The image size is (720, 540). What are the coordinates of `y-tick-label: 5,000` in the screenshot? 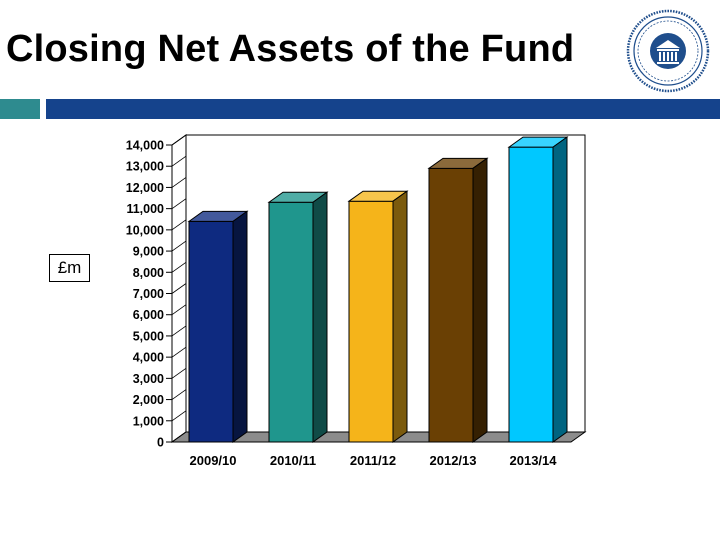 It's located at (148, 336).